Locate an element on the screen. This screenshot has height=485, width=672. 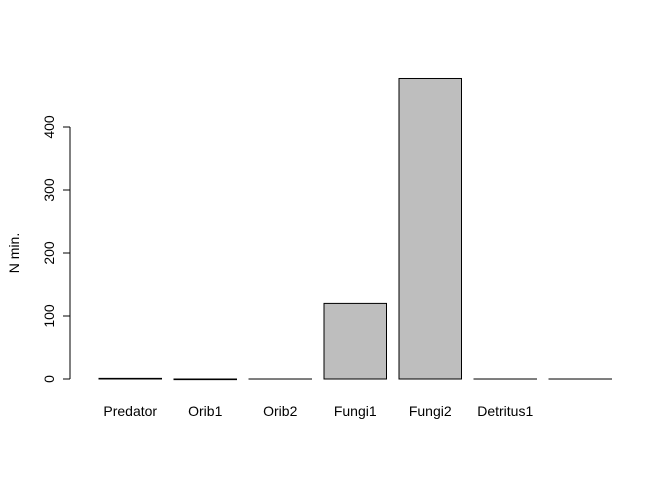
x-tick-label: Orib2 is located at coordinates (280, 411).